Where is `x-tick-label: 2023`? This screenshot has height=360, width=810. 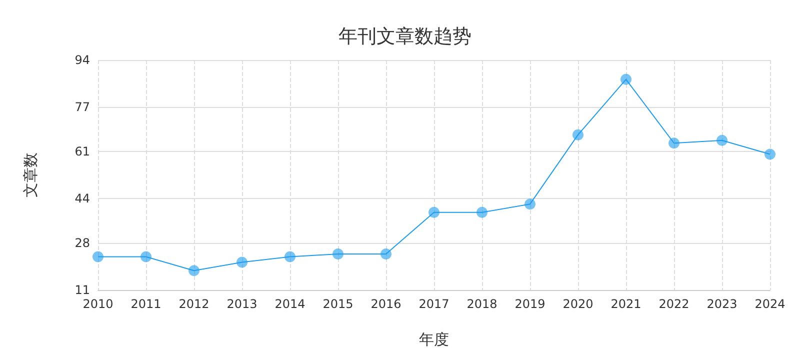 x-tick-label: 2023 is located at coordinates (722, 304).